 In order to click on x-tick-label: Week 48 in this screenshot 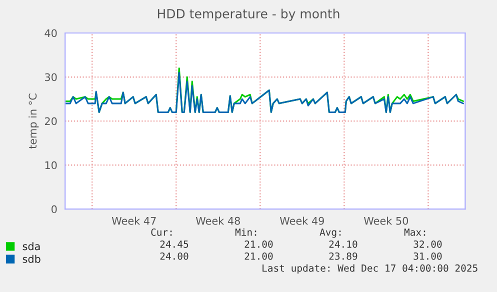, I will do `click(218, 220)`.